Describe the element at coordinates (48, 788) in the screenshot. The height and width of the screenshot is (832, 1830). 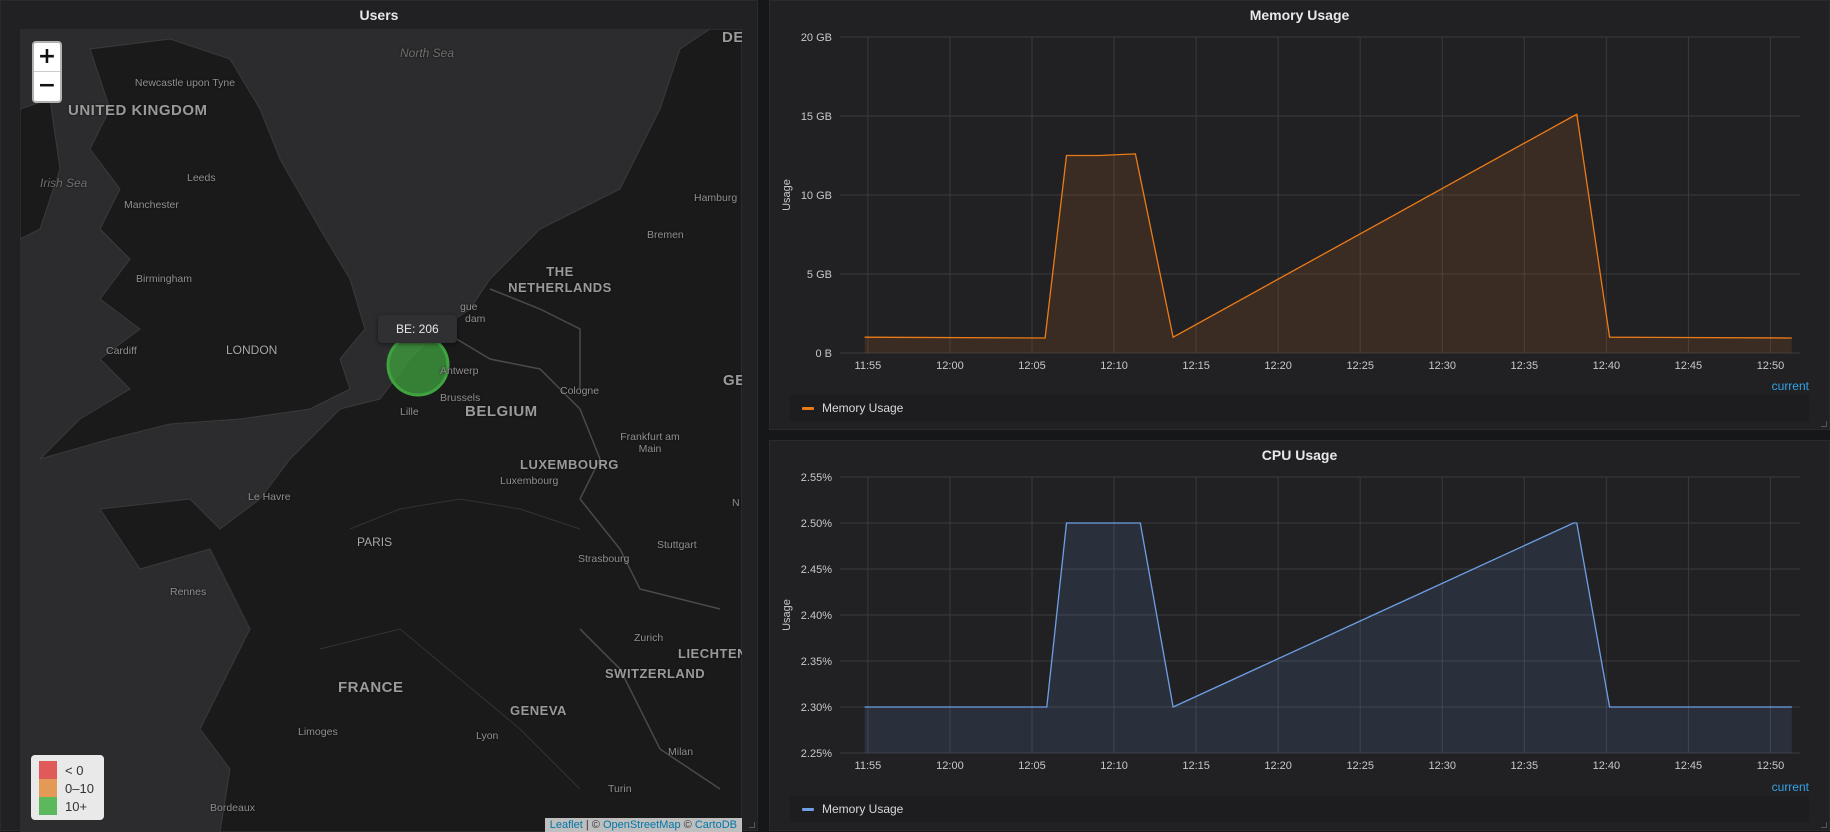
I see `legend-swatch-low` at that location.